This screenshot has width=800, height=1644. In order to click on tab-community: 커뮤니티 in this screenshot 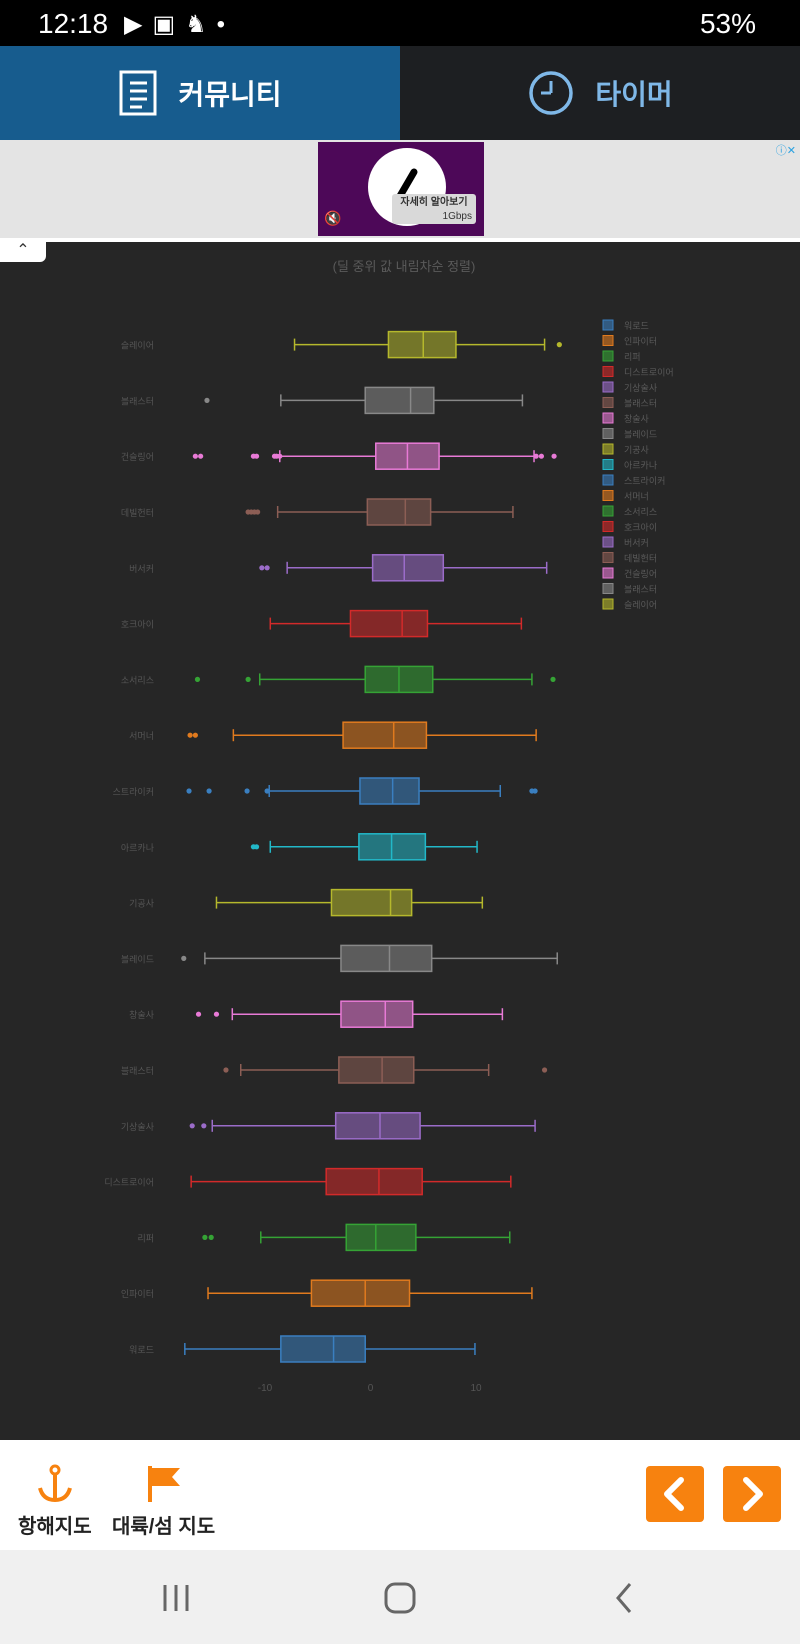, I will do `click(200, 93)`.